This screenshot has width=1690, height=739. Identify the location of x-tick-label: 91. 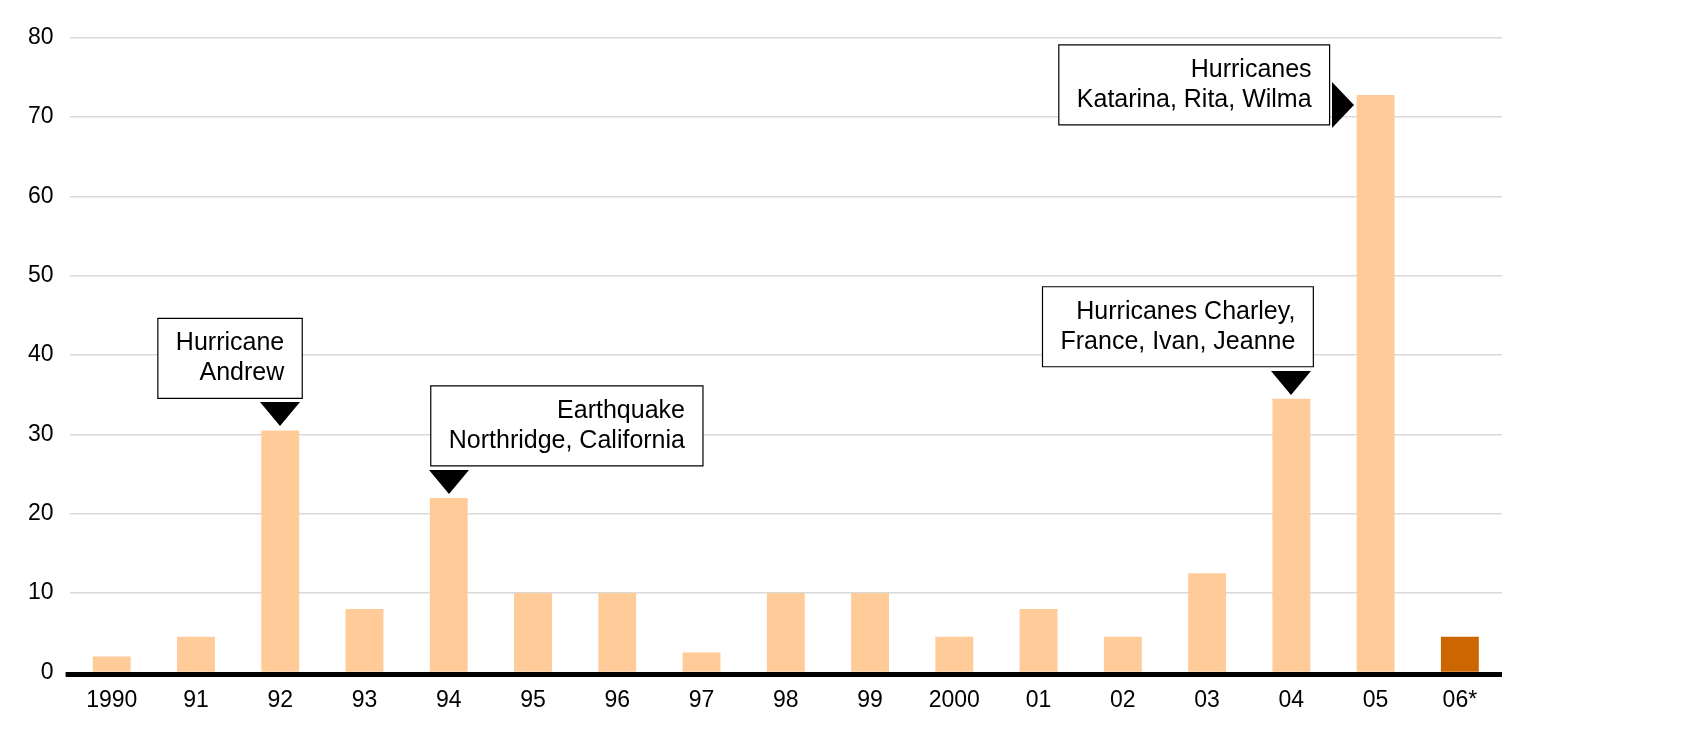
(196, 698).